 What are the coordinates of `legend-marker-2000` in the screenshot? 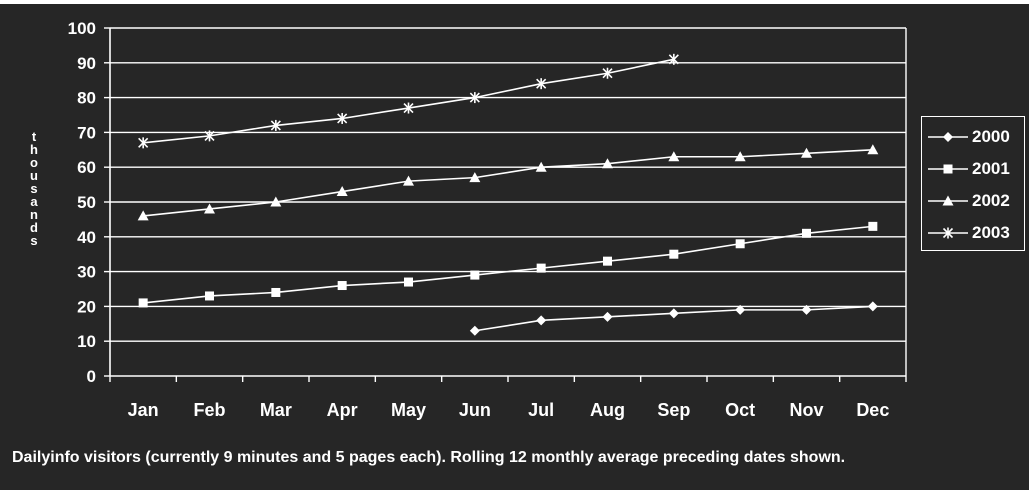 It's located at (948, 137).